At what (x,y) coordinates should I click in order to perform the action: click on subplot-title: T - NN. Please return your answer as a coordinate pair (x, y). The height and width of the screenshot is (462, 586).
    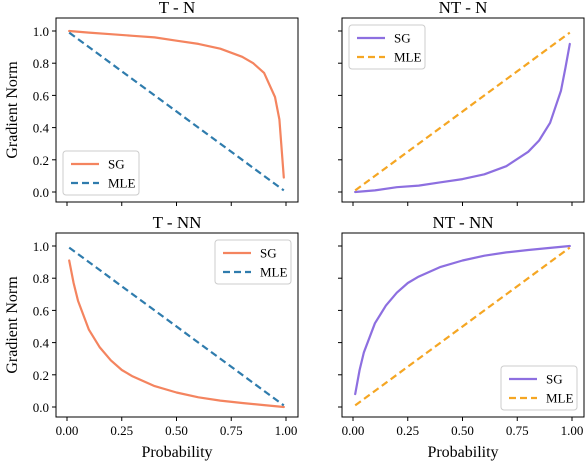
    Looking at the image, I should click on (177, 222).